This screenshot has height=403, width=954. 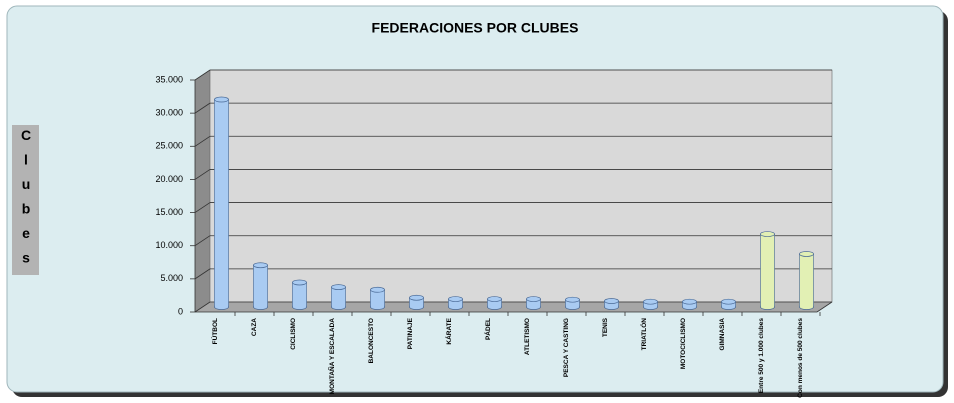 What do you see at coordinates (410, 333) in the screenshot?
I see `x-tick-label: PATINAJE` at bounding box center [410, 333].